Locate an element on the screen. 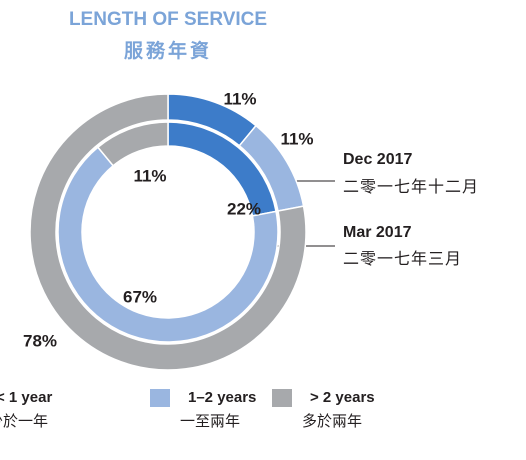 This screenshot has height=460, width=526. donut-segment is located at coordinates (132, 144).